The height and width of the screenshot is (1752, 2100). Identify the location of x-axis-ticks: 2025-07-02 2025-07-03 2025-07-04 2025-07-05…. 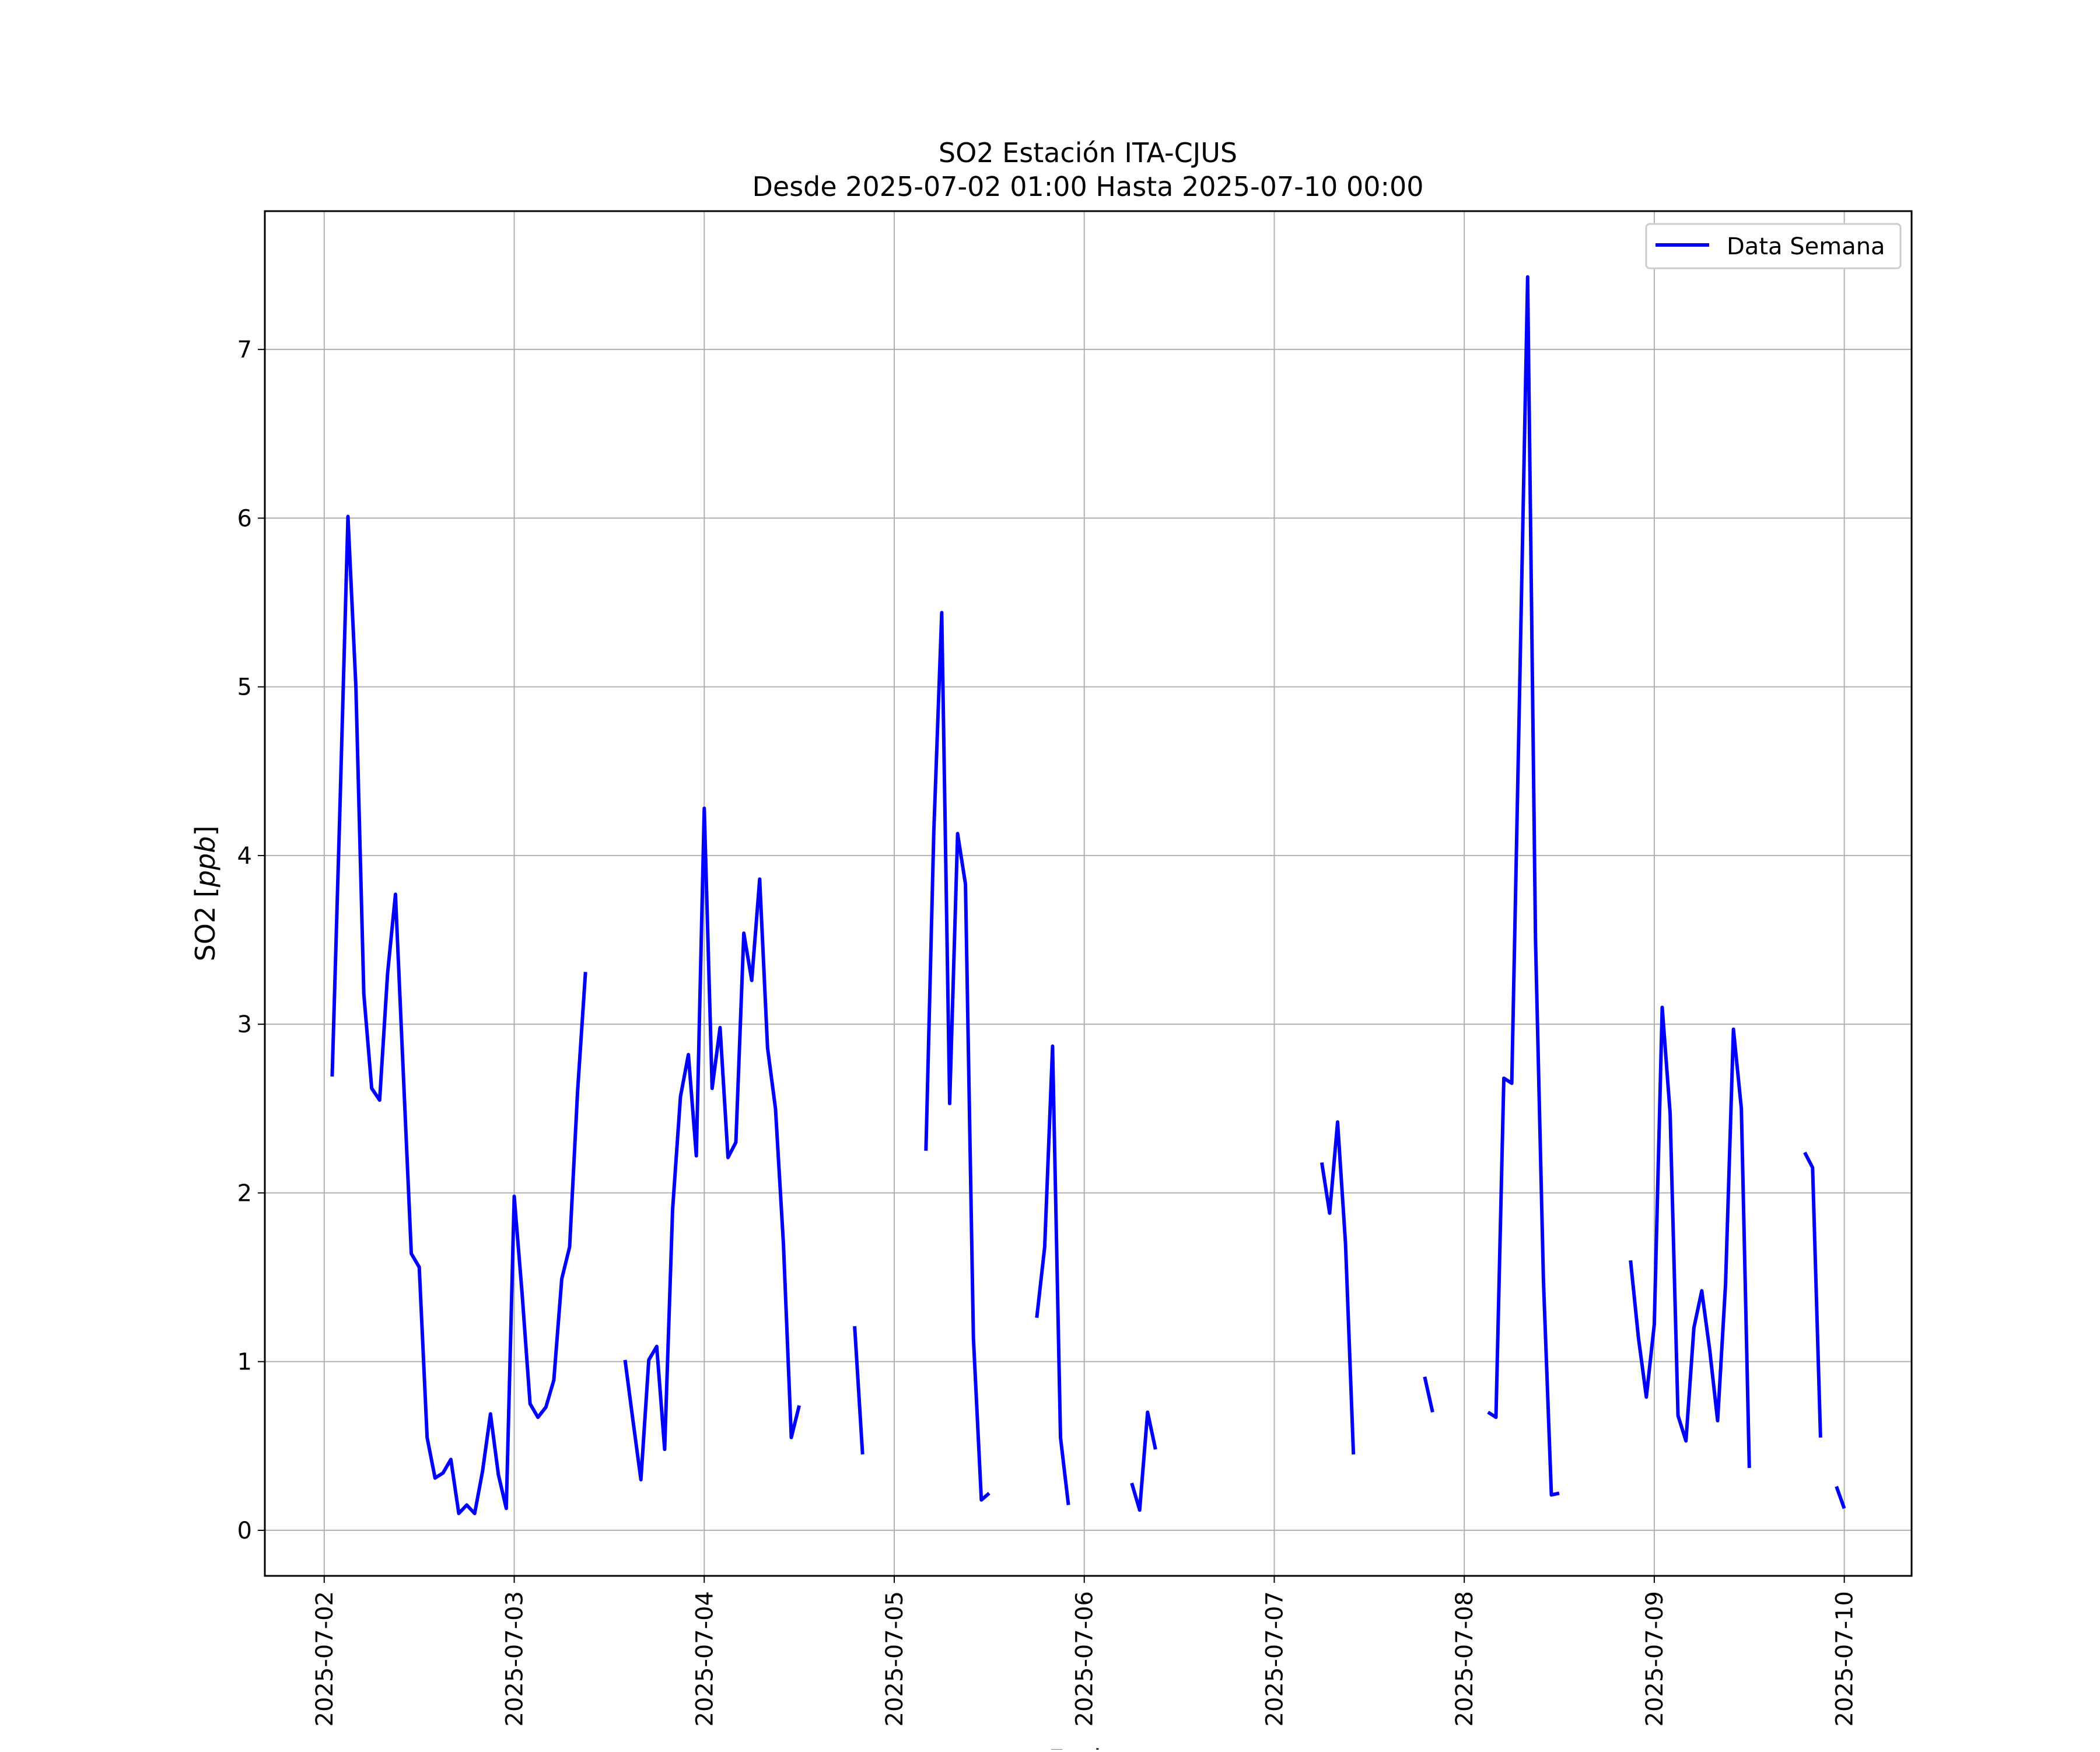
(1085, 1651).